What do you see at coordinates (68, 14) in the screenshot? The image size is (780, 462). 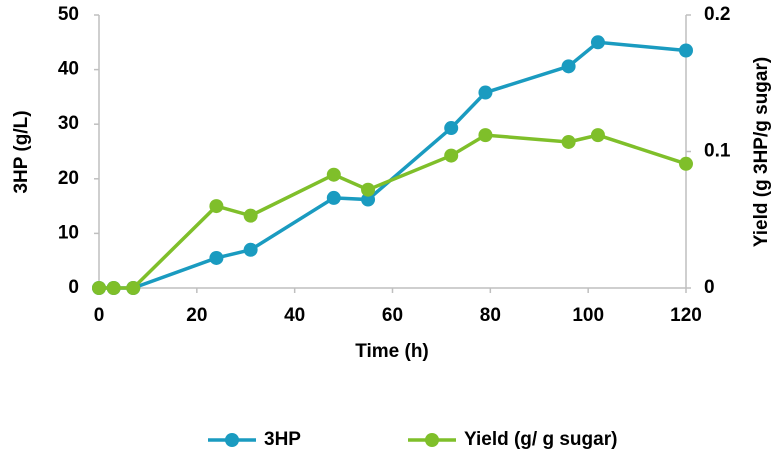 I see `y-tick-label: 50` at bounding box center [68, 14].